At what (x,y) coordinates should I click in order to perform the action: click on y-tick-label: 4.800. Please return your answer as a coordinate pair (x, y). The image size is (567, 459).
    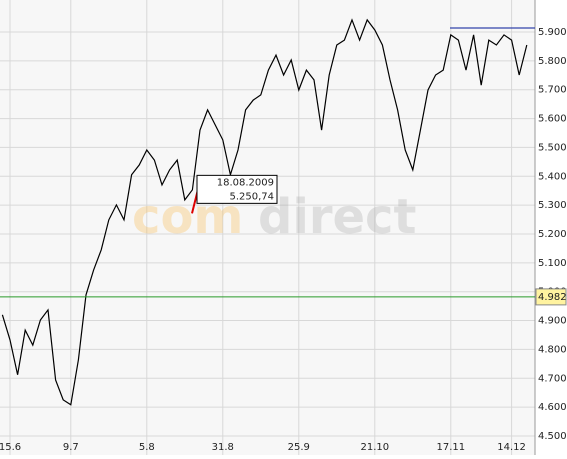
    Looking at the image, I should click on (552, 349).